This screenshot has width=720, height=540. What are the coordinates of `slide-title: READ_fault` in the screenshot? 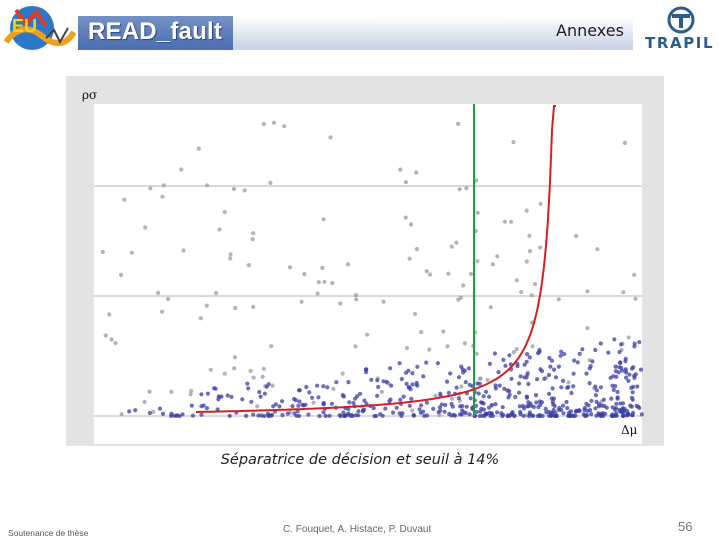 It's located at (155, 31).